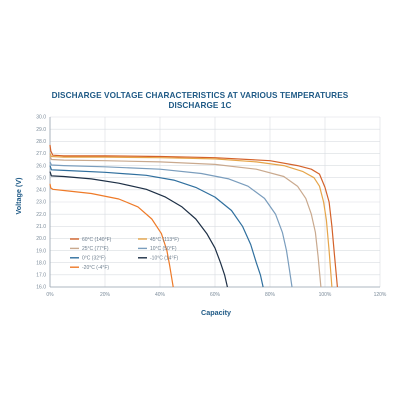 This screenshot has height=400, width=400. What do you see at coordinates (41, 251) in the screenshot?
I see `y-tick-label: 19.0` at bounding box center [41, 251].